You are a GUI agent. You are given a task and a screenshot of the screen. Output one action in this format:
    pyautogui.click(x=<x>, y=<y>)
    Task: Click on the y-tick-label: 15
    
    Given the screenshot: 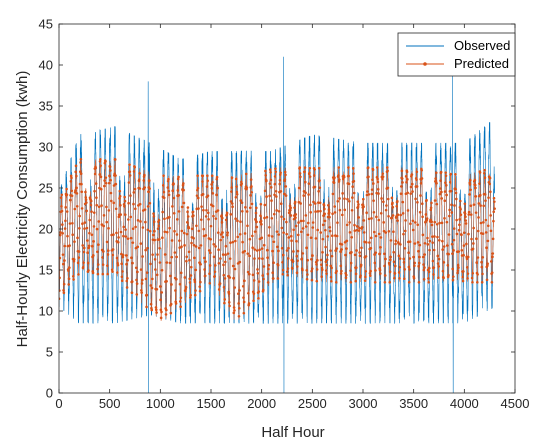 What is the action you would take?
    pyautogui.click(x=46, y=270)
    